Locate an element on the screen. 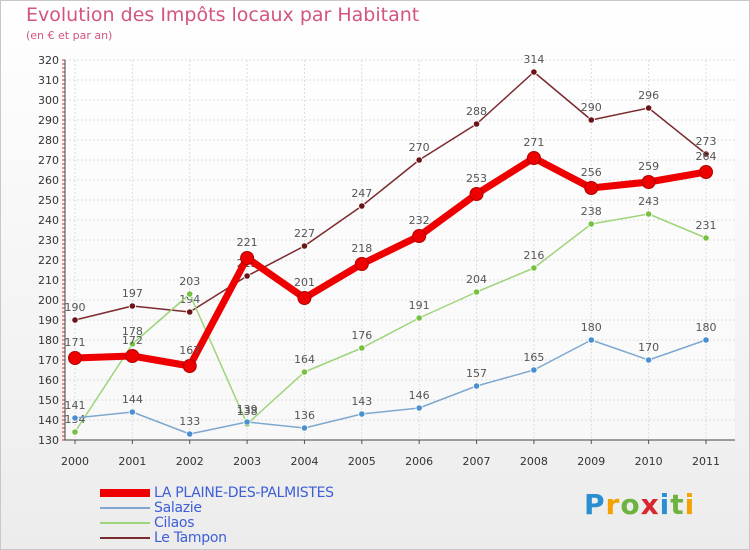 This screenshot has width=750, height=550. legend-label: LA PLAINE-DES-PALMISTES is located at coordinates (244, 493).